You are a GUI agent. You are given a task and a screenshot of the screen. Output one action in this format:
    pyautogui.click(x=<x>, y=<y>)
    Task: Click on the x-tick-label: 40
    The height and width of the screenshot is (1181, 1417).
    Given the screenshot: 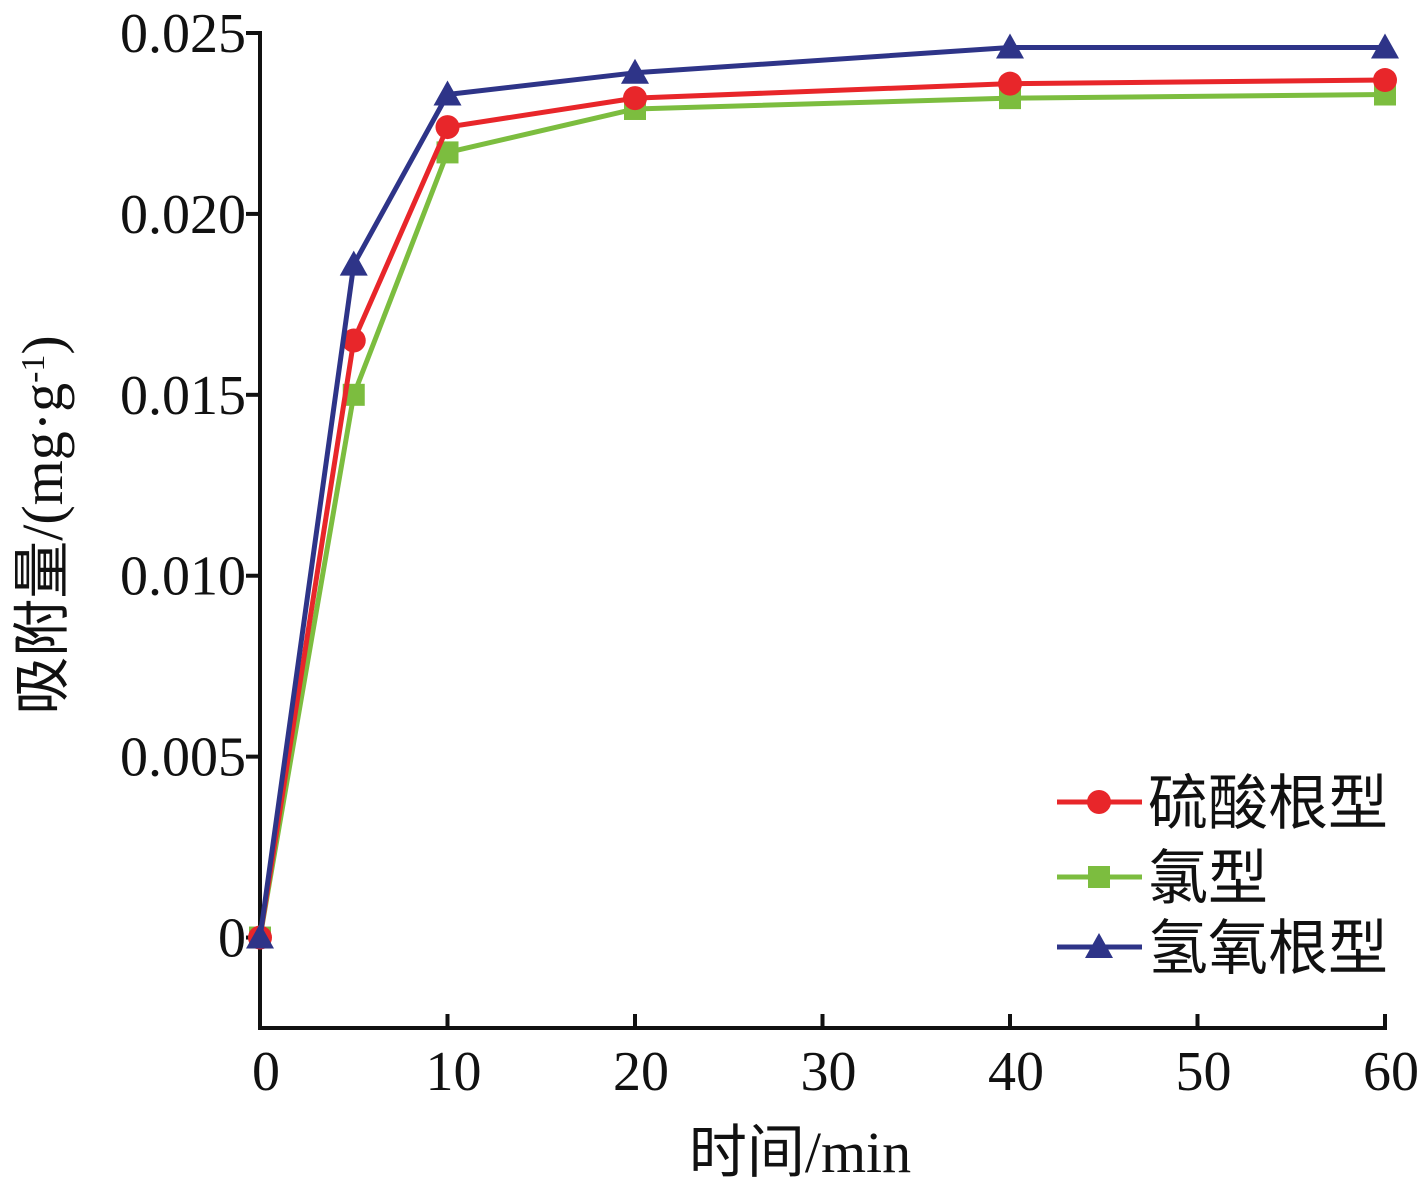 What is the action you would take?
    pyautogui.click(x=1016, y=1072)
    